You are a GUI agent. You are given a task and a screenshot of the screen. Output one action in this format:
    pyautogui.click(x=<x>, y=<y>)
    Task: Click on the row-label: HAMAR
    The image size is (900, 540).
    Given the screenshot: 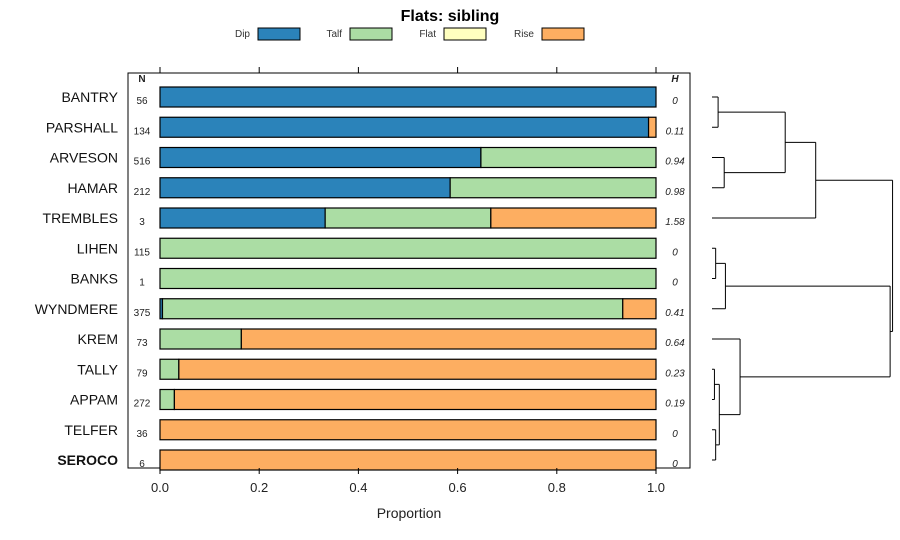 What is the action you would take?
    pyautogui.click(x=92, y=188)
    